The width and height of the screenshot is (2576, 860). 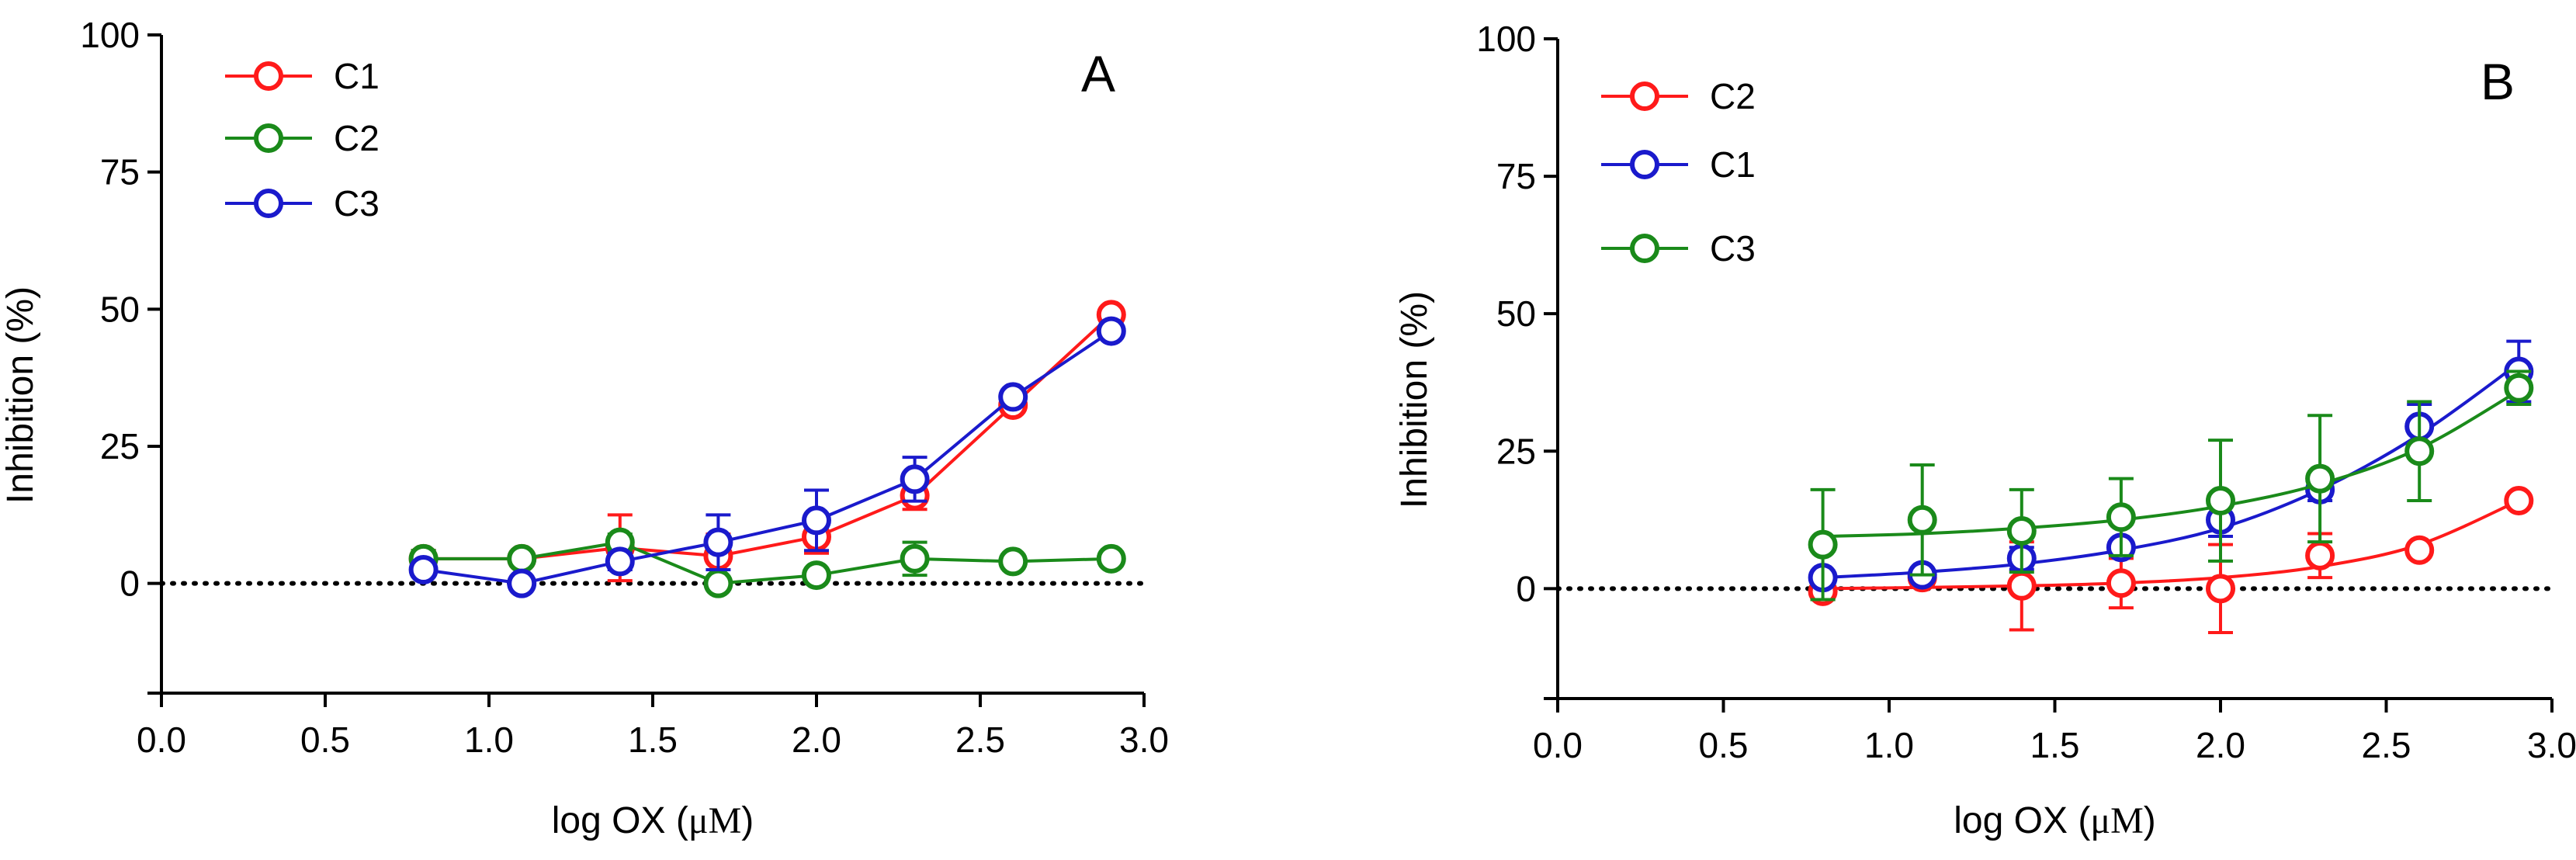 I want to click on panel-letter: A, so click(x=1098, y=74).